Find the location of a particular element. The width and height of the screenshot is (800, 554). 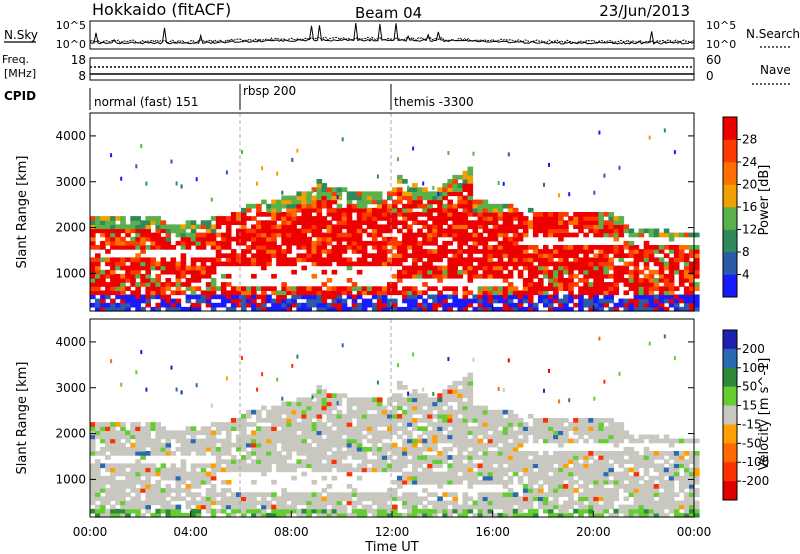

velocity-ytick-label: 3000 is located at coordinates (70, 388).